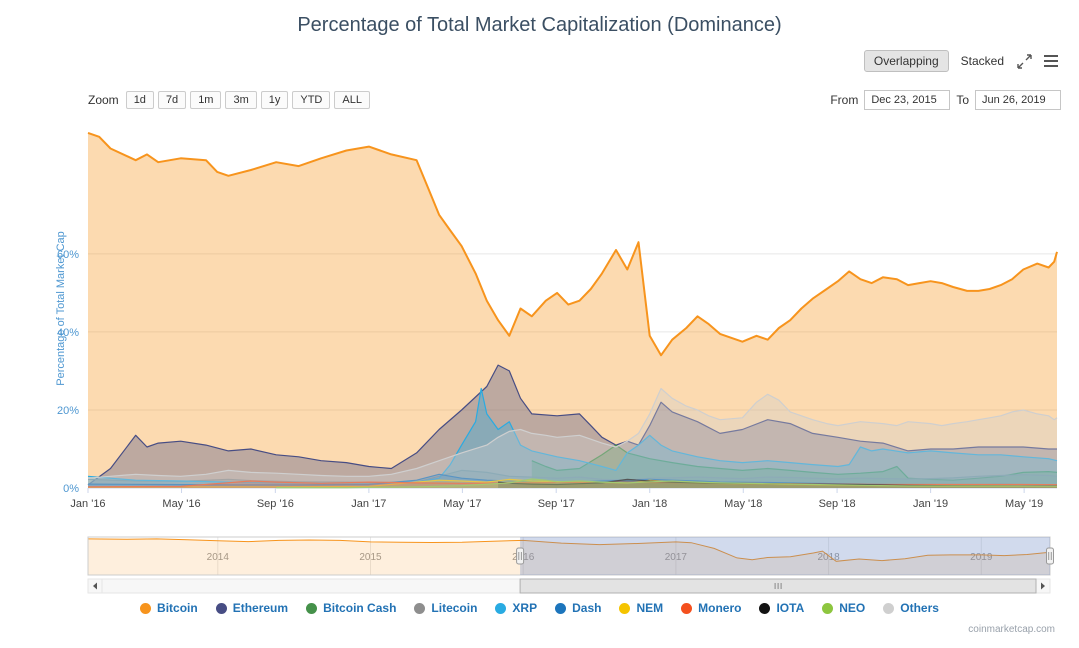  I want to click on monero-marker-icon, so click(687, 608).